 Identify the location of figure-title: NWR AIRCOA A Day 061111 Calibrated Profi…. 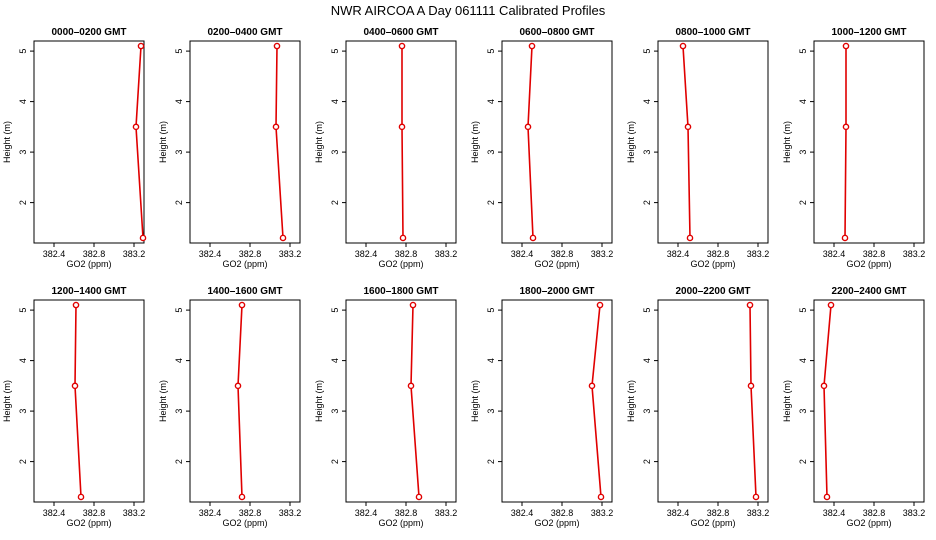
(468, 10).